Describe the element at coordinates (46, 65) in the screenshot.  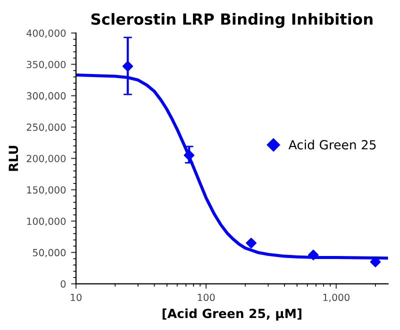
I see `y-tick-label: 350,000` at that location.